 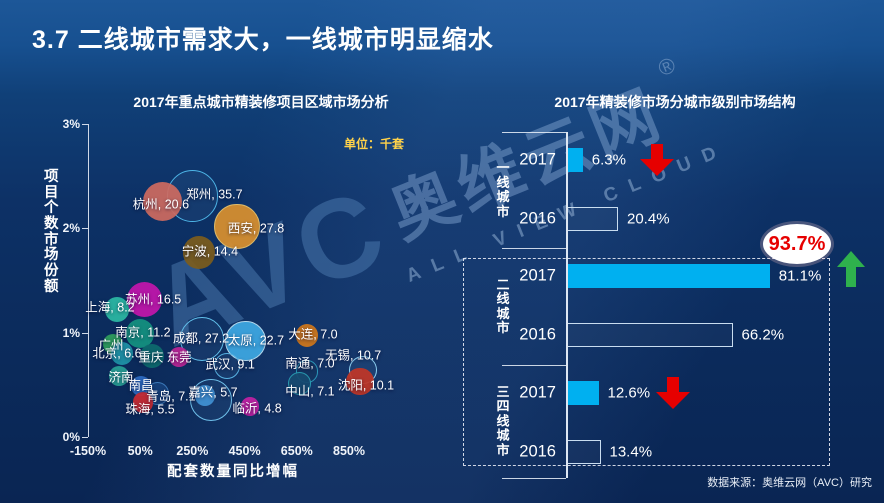 What do you see at coordinates (307, 336) in the screenshot?
I see `bubble-大连` at bounding box center [307, 336].